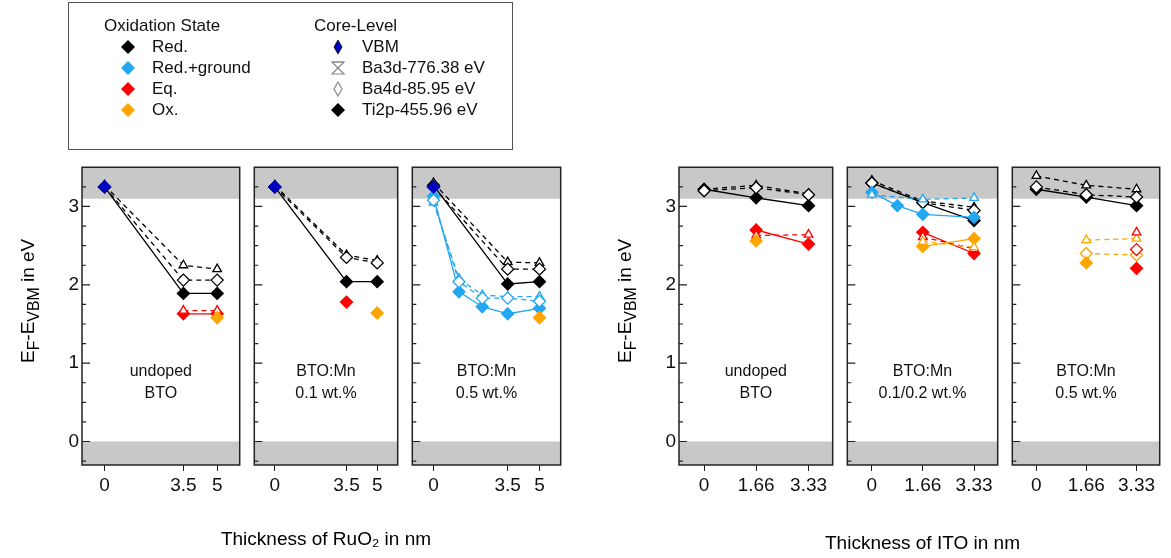 This screenshot has width=1171, height=558. What do you see at coordinates (170, 46) in the screenshot?
I see `text: Red.` at bounding box center [170, 46].